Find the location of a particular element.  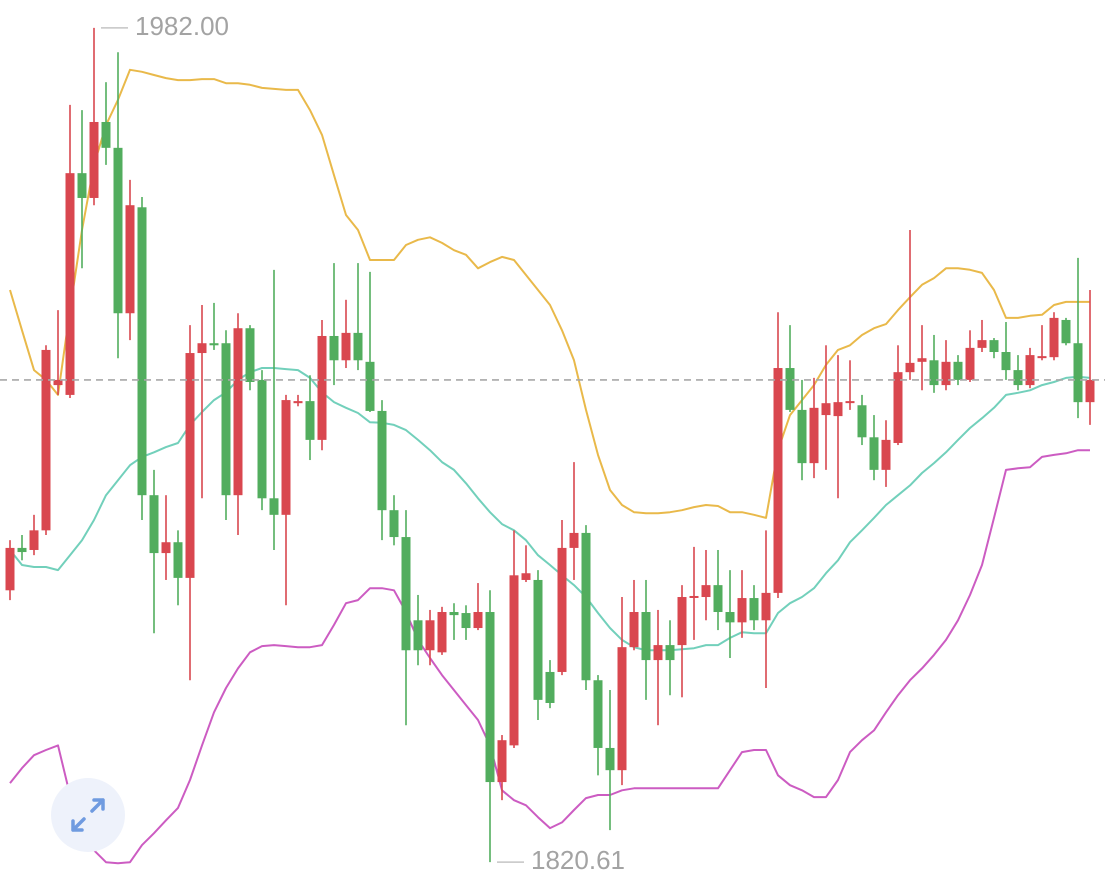

annotation-label: 1820.61 is located at coordinates (578, 860).